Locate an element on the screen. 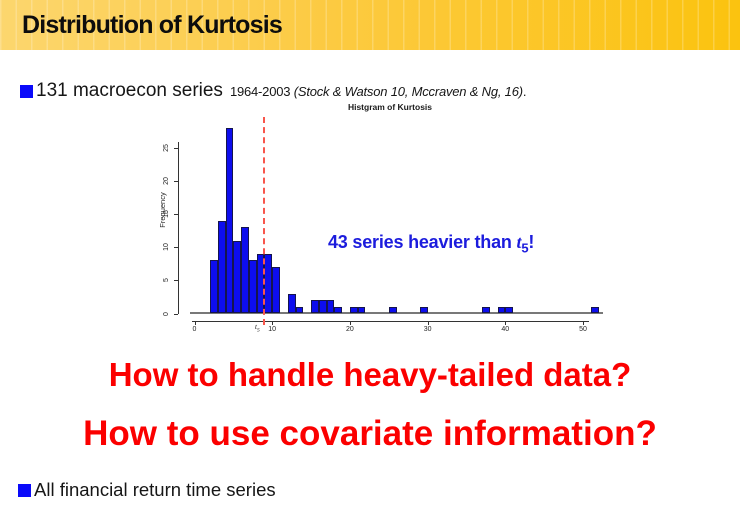  t5-label-base: t is located at coordinates (256, 327).